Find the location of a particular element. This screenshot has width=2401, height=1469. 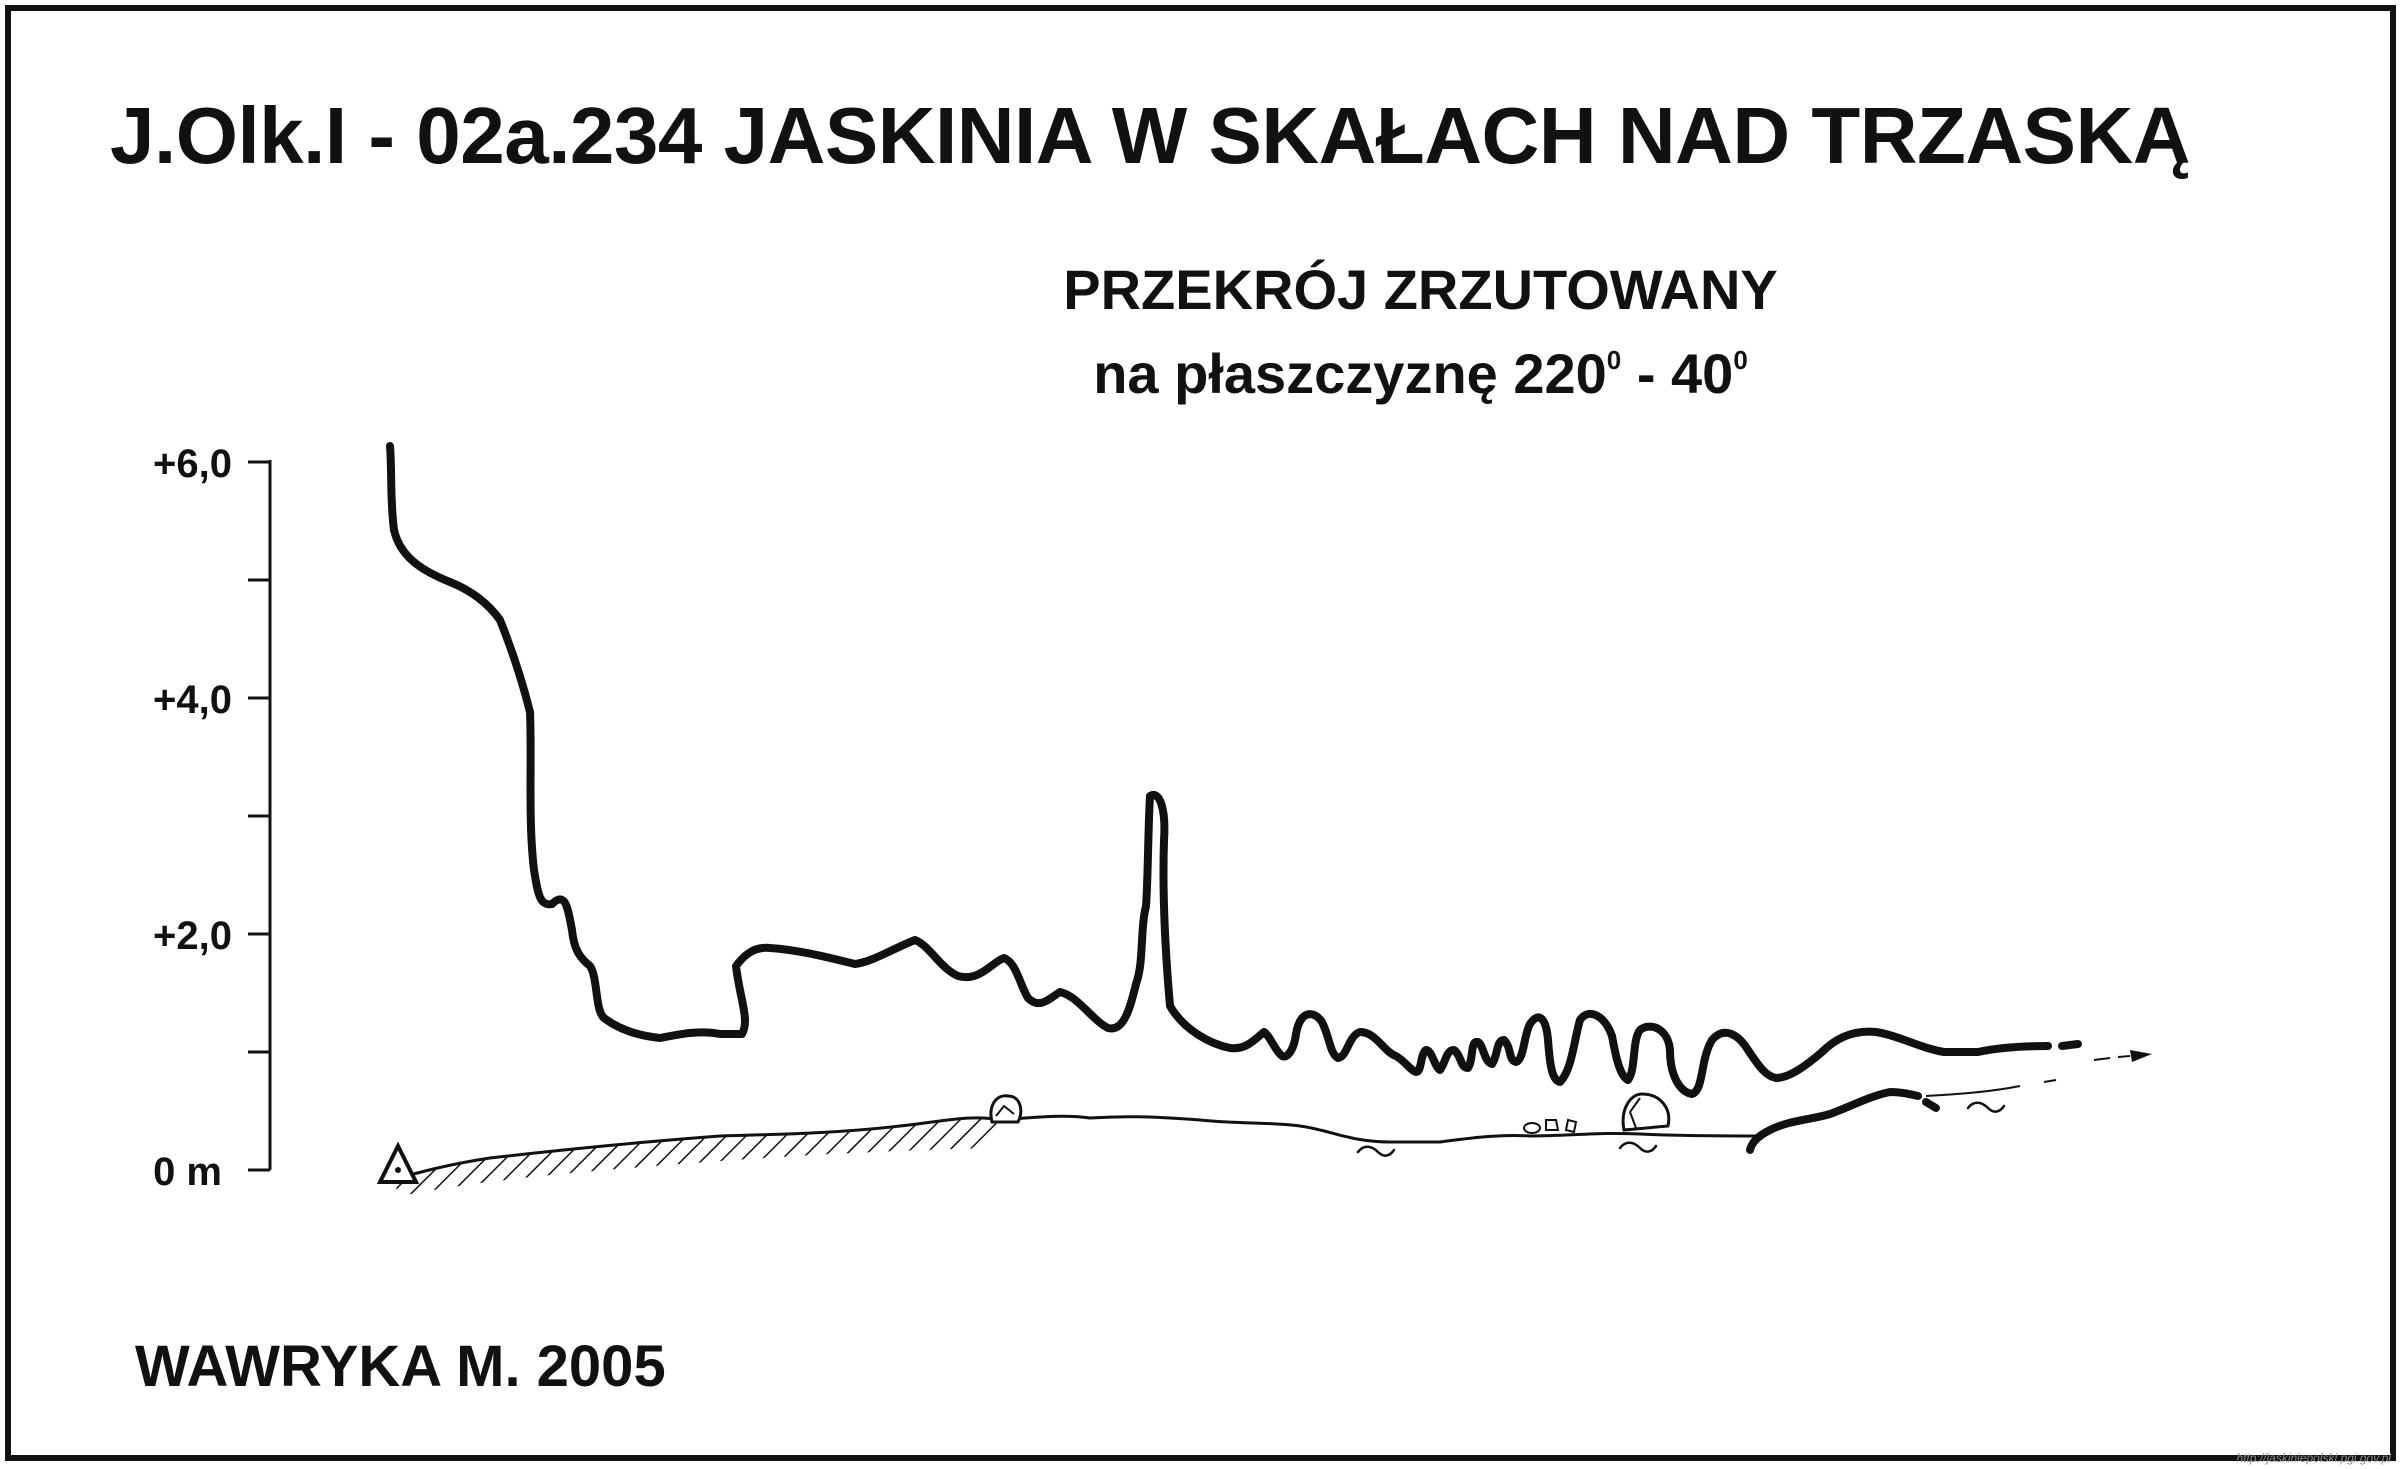

source-watermark: http://jaskiniepolski.pgi.gov.pl is located at coordinates (2313, 1458).